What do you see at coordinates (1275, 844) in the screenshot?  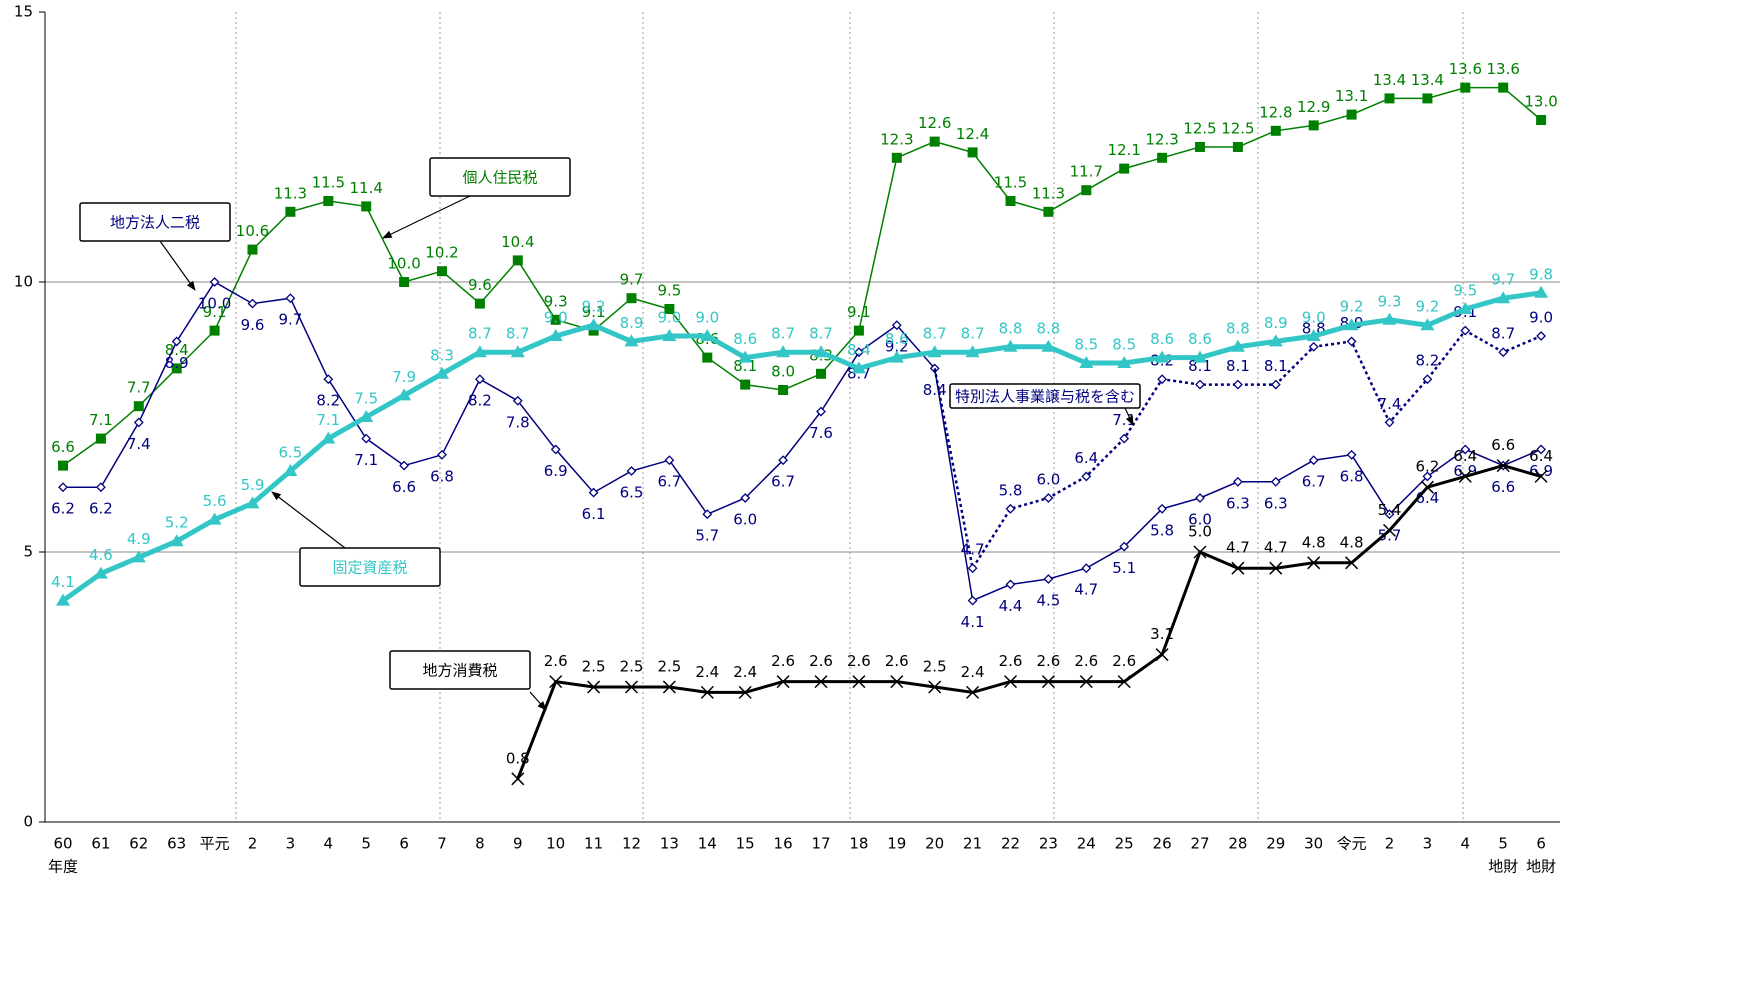 I see `x-tick-label: 29` at bounding box center [1275, 844].